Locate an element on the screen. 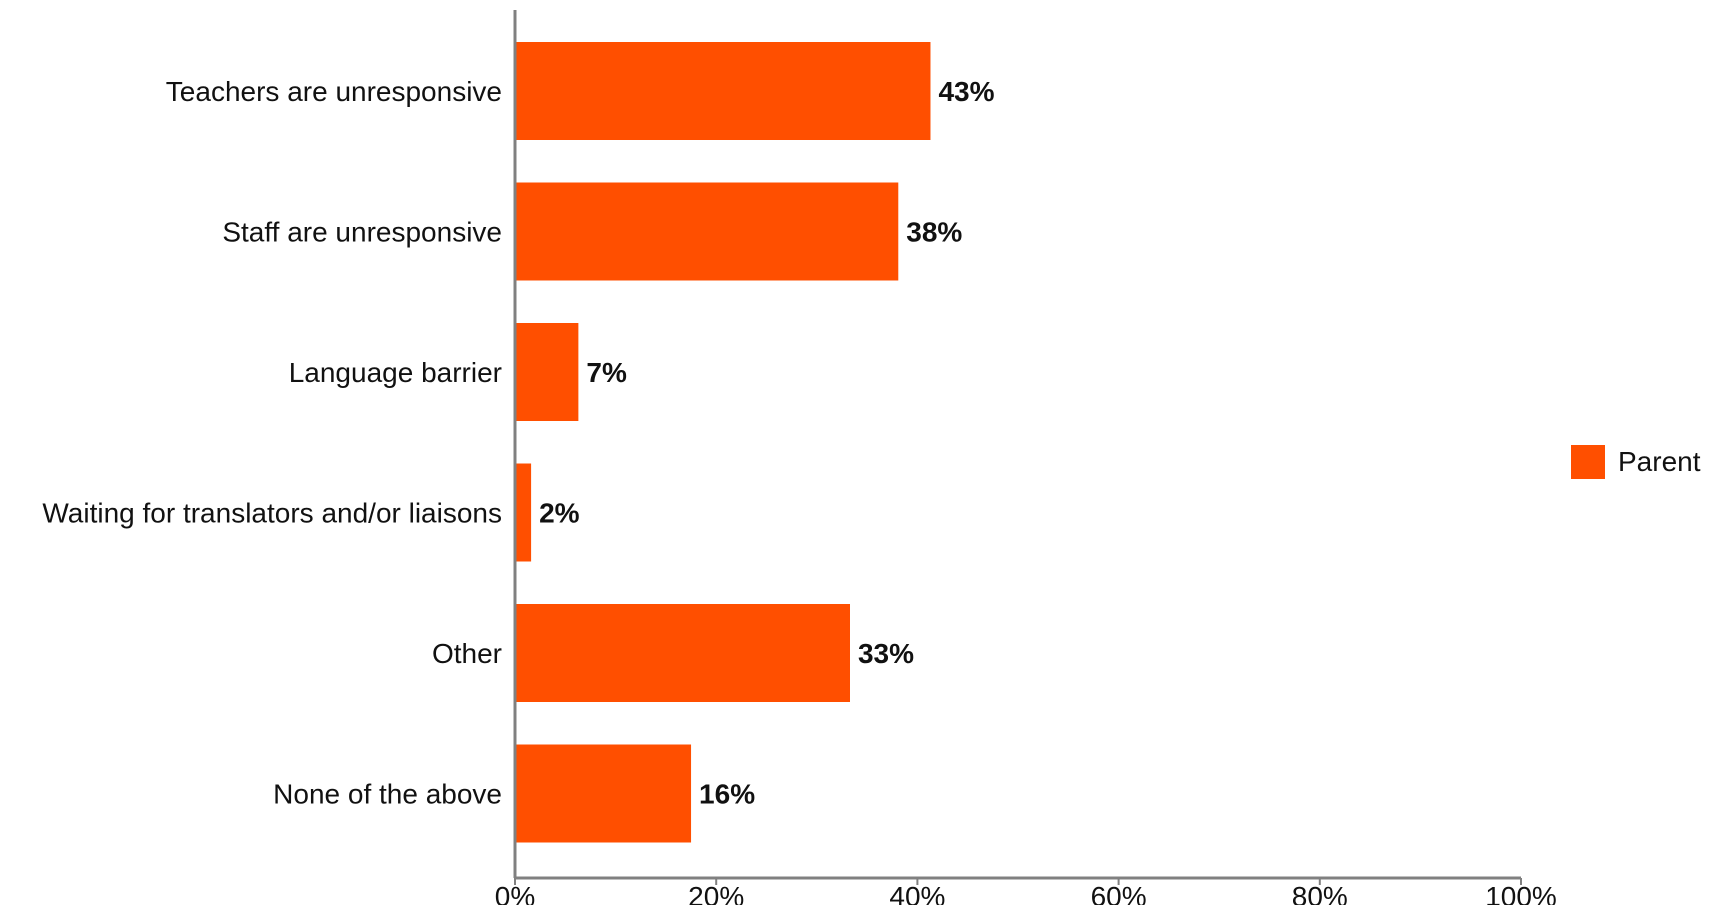 This screenshot has height=910, width=1717. category-label-2: Staff are unresponsive is located at coordinates (362, 232).